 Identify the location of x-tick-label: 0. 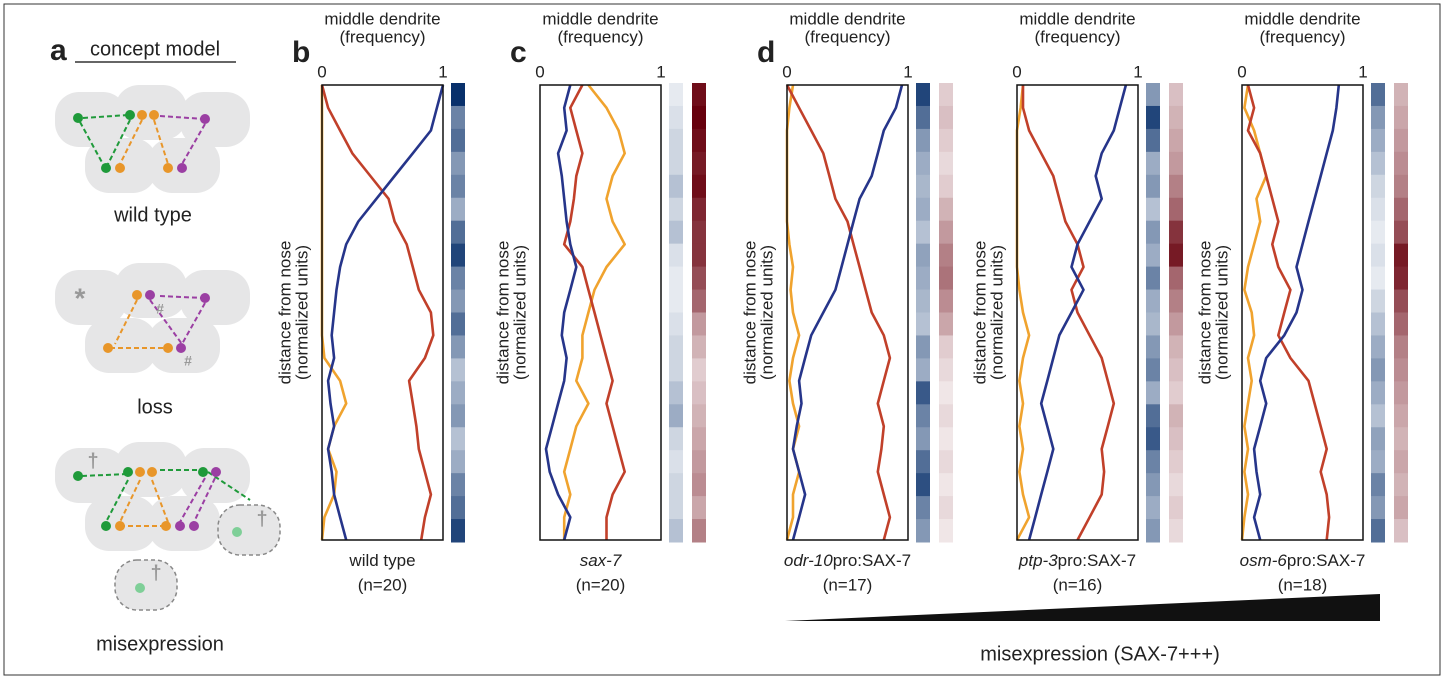
(1016, 71).